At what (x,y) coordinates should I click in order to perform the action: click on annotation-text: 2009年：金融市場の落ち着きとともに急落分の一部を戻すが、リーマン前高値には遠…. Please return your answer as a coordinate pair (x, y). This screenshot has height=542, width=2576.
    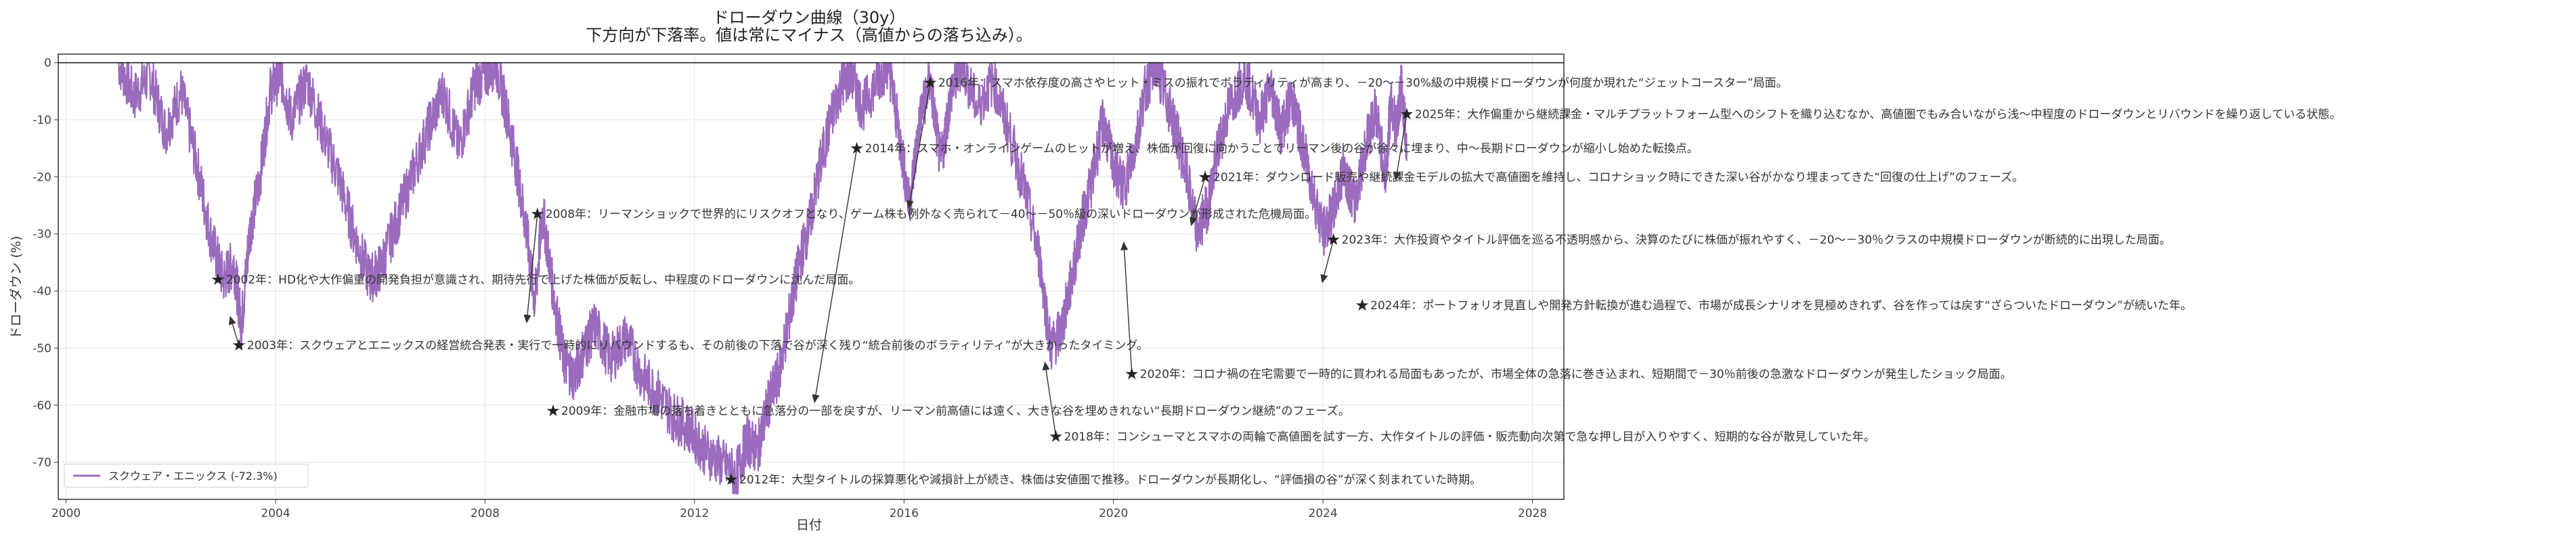
    Looking at the image, I should click on (955, 412).